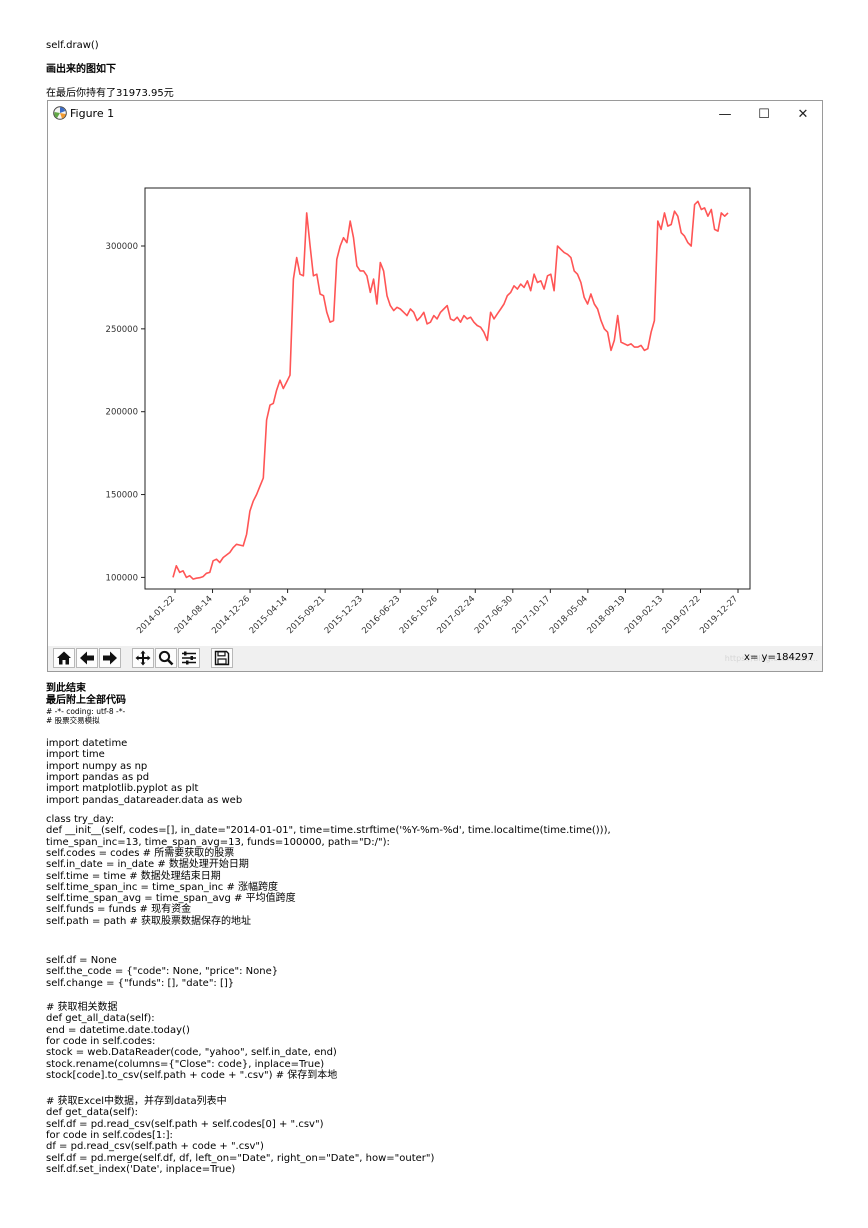  What do you see at coordinates (75, 755) in the screenshot?
I see `code-line: import time` at bounding box center [75, 755].